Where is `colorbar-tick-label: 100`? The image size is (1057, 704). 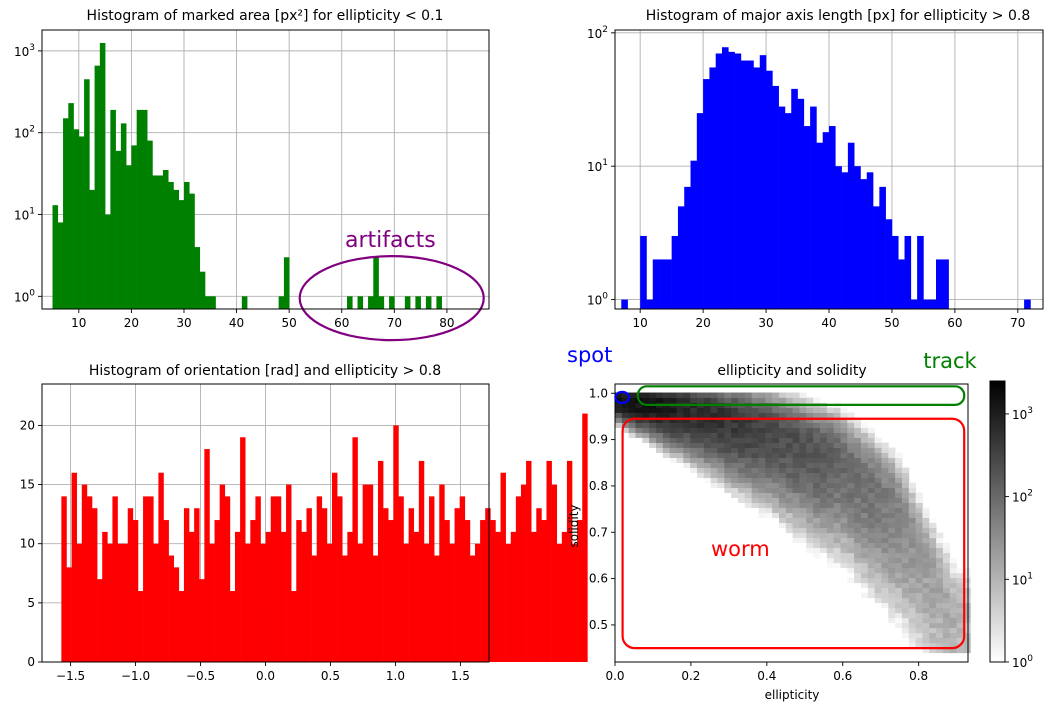 colorbar-tick-label: 100 is located at coordinates (1022, 662).